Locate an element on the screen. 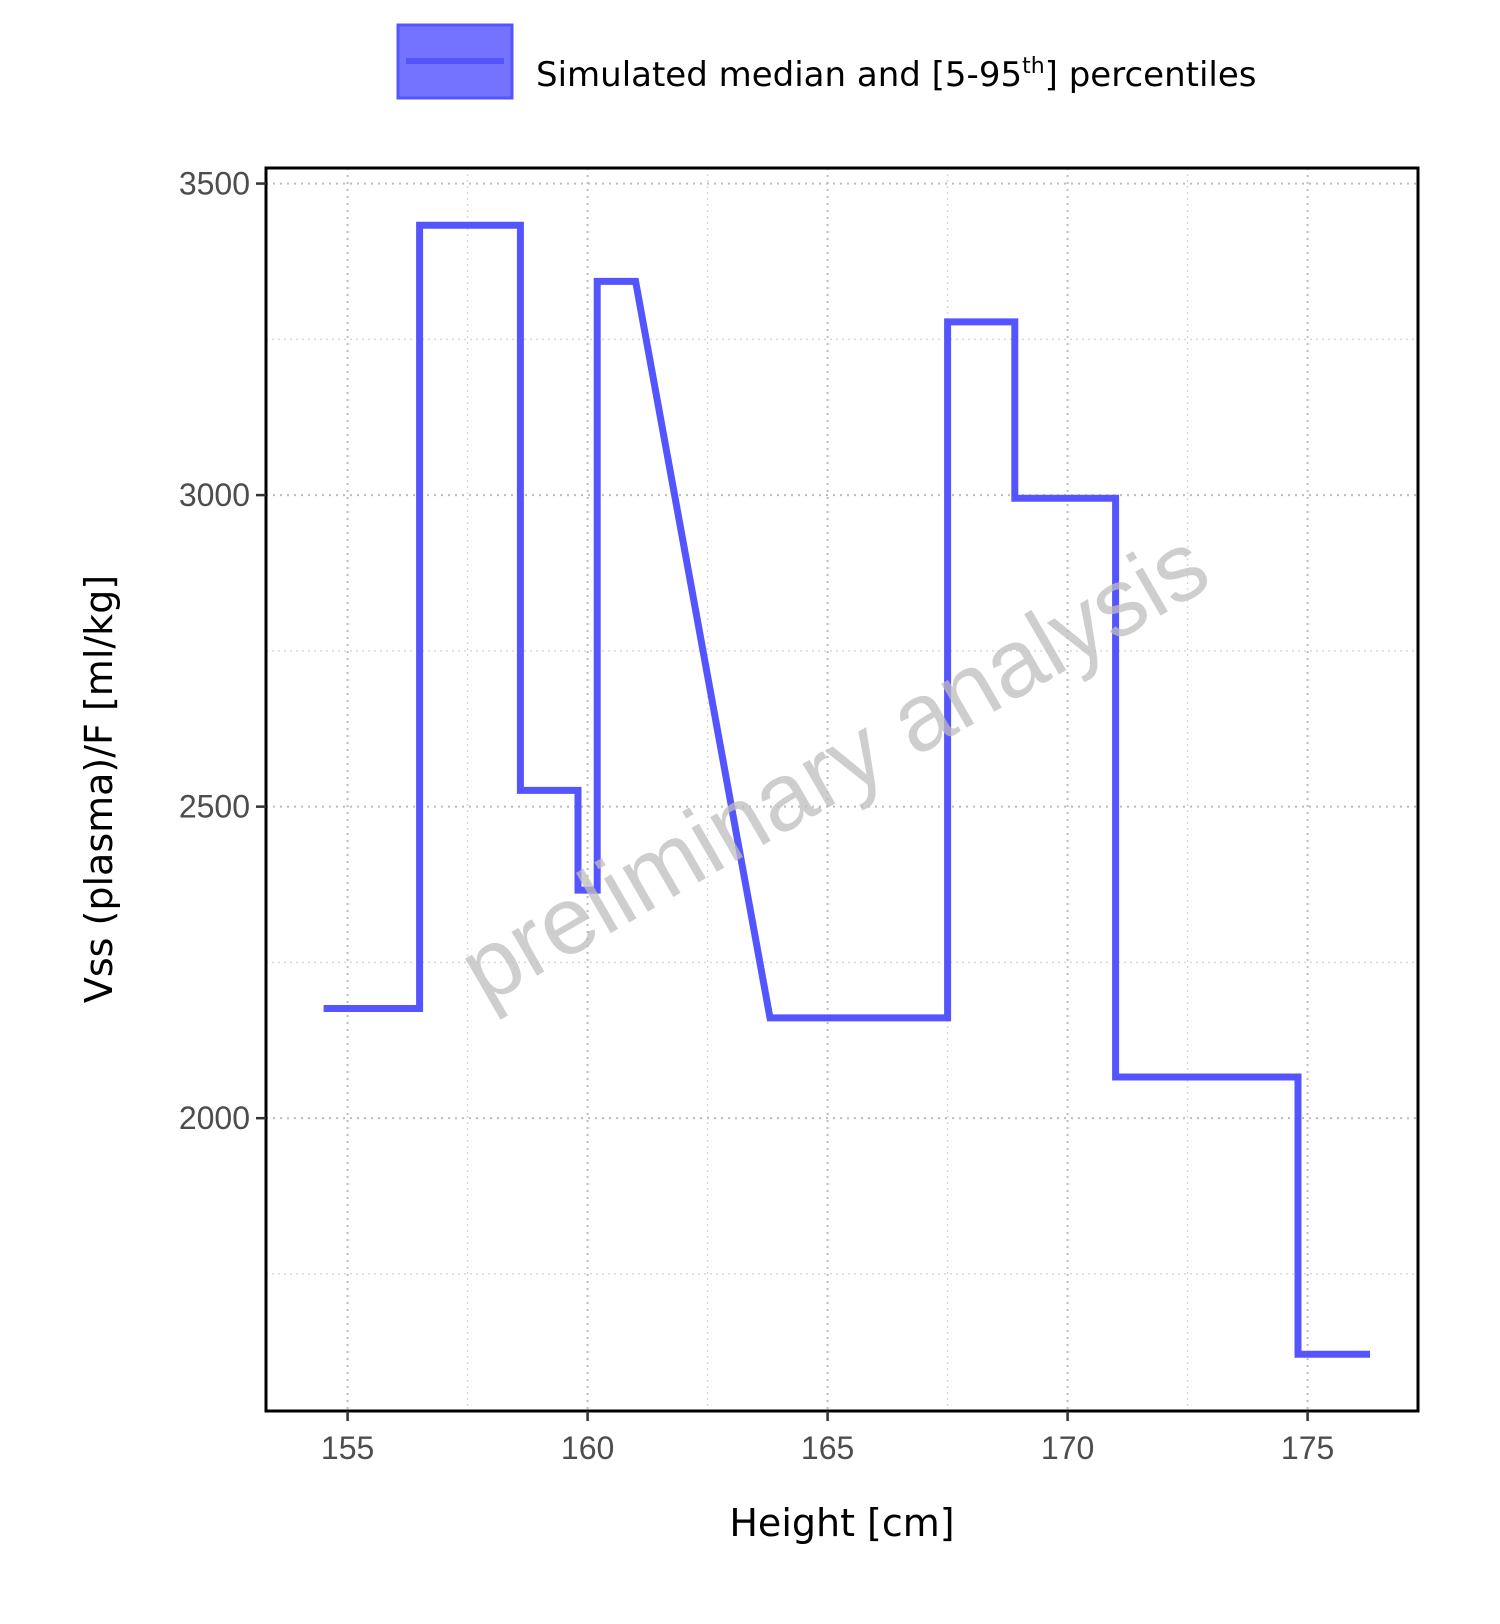 This screenshot has height=1624, width=1500. x-tick-label: 170 is located at coordinates (1067, 1448).